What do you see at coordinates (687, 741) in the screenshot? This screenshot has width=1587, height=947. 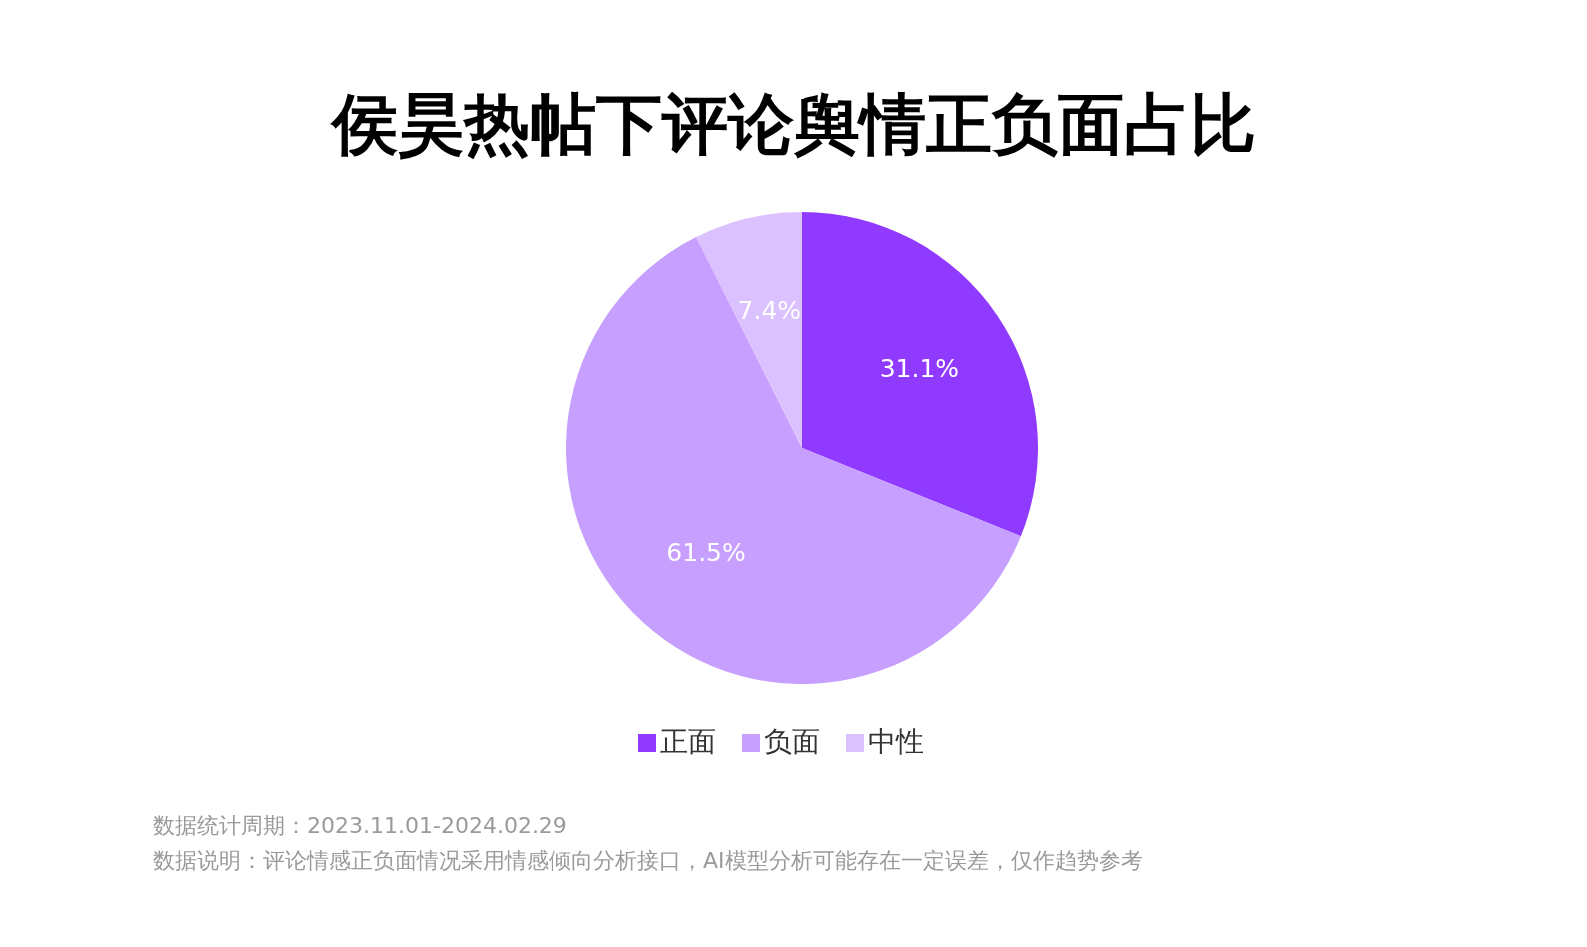 I see `legend-label: 正面` at bounding box center [687, 741].